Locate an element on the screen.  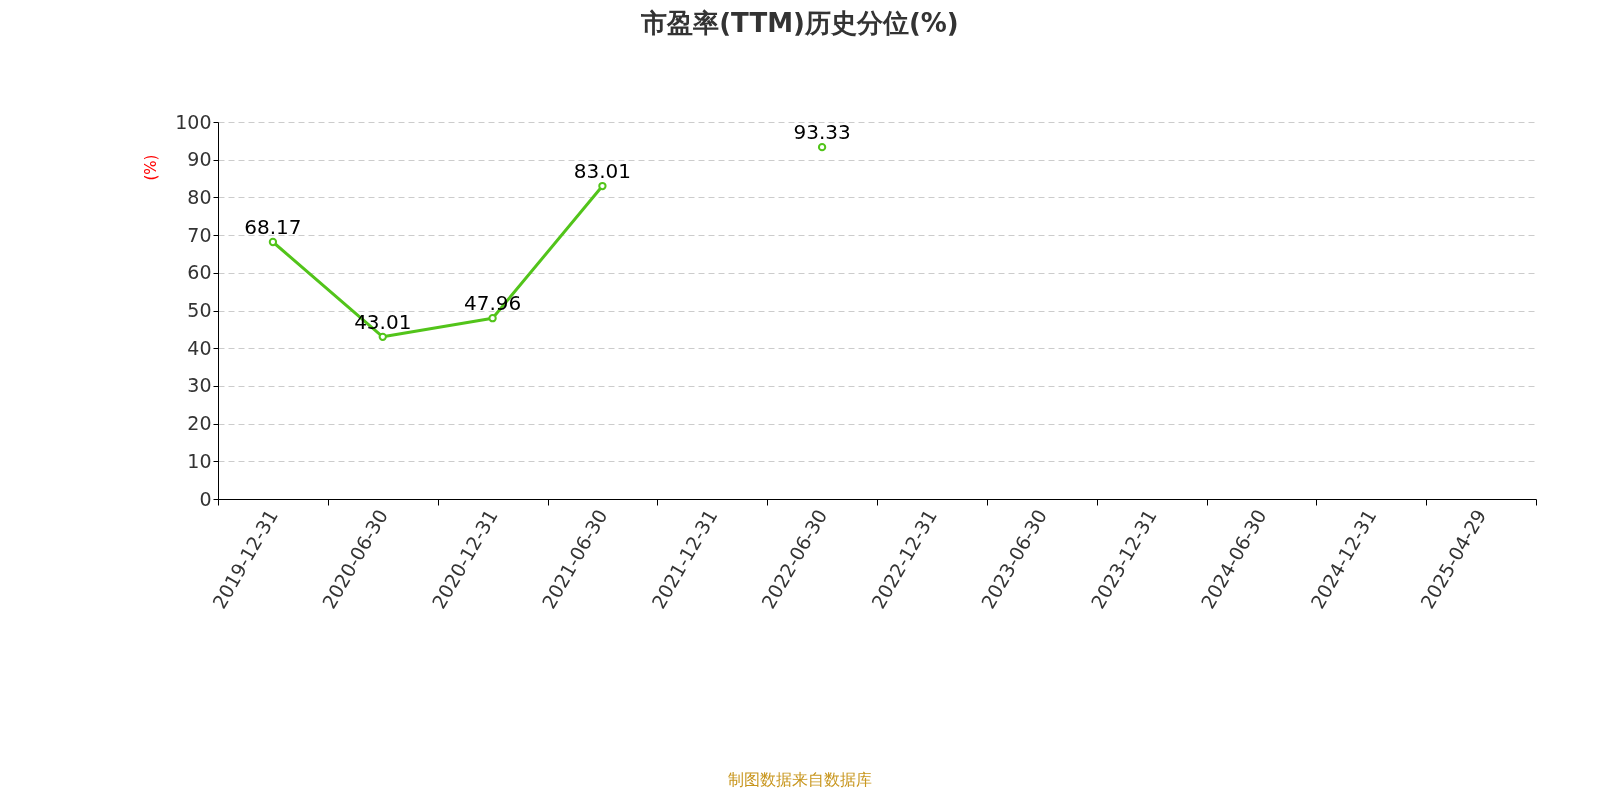
y-tick-label: 10 is located at coordinates (199, 460).